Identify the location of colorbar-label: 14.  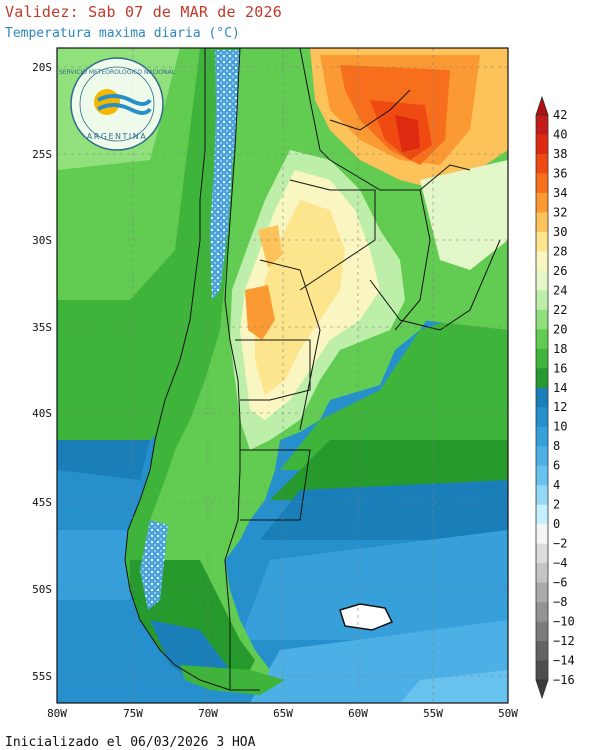
(560, 388).